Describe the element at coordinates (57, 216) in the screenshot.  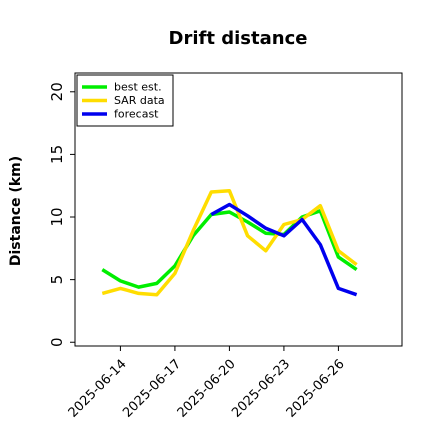
I see `y-tick-label: 10` at that location.